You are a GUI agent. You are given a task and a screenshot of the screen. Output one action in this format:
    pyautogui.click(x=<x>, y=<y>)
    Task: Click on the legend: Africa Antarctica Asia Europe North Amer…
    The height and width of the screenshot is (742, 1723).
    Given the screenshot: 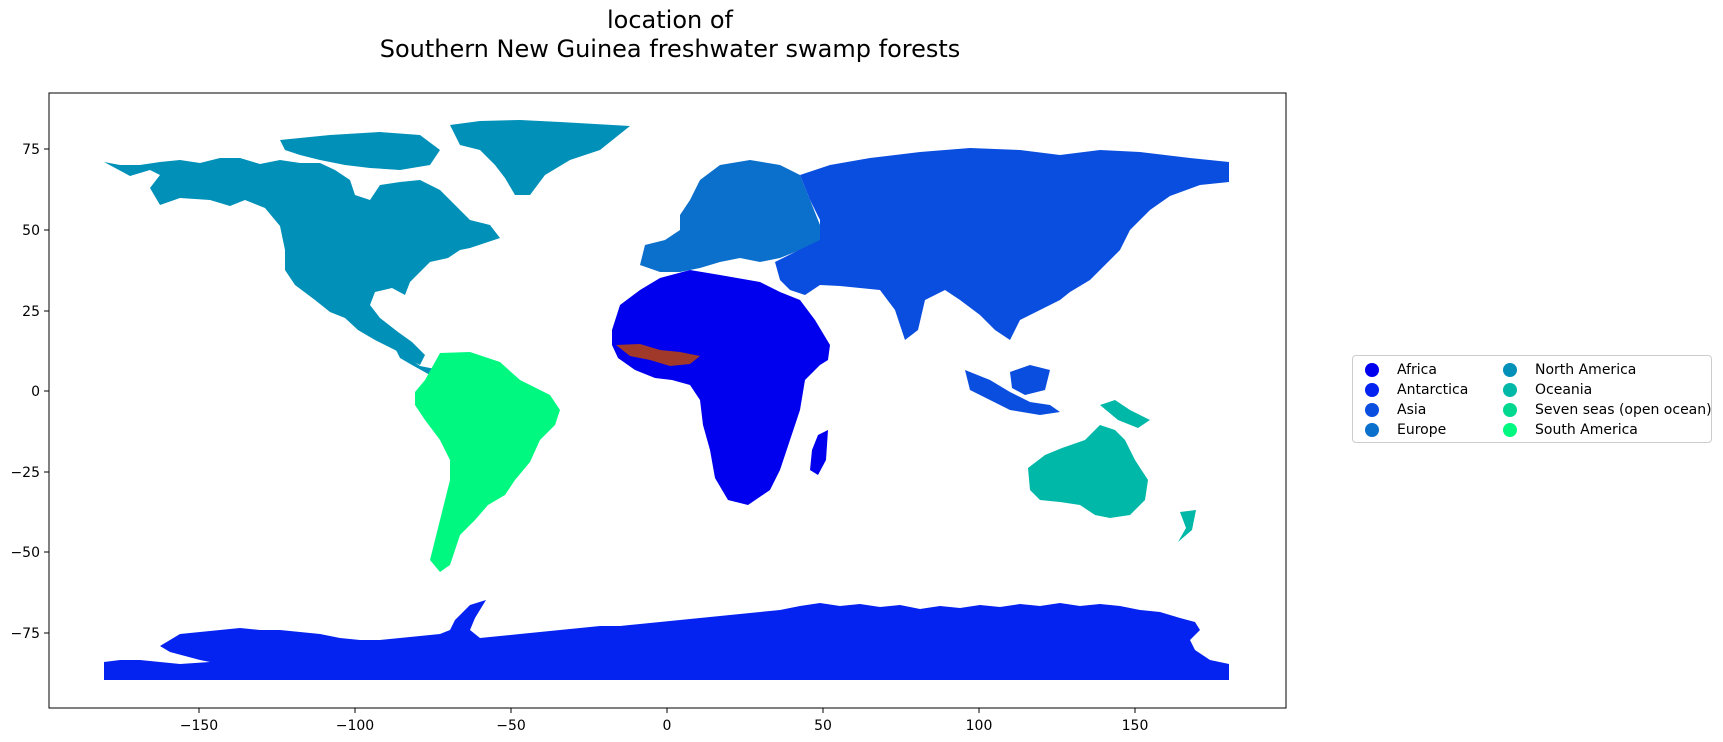 What is the action you would take?
    pyautogui.click(x=1532, y=399)
    